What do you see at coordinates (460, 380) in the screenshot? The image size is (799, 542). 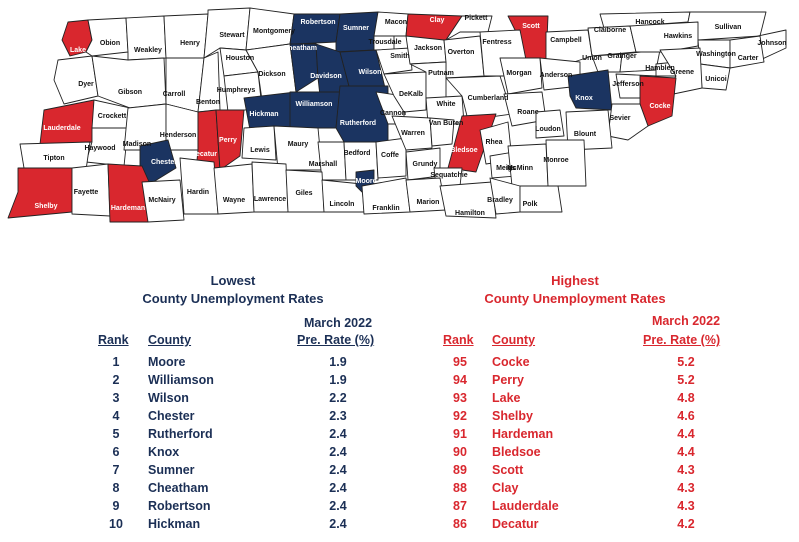 I see `rank-cell: 94` at bounding box center [460, 380].